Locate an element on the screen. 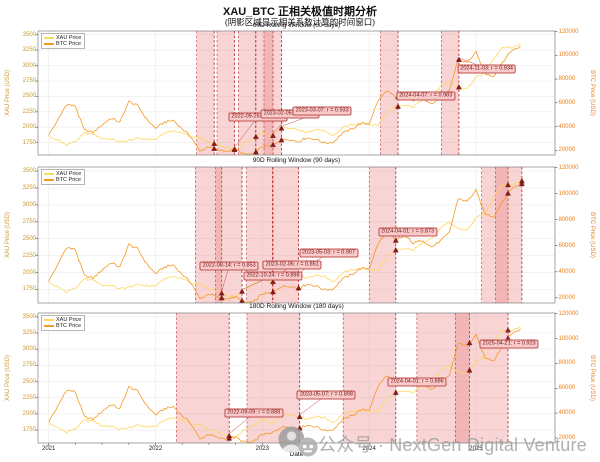 This screenshot has height=462, width=600. subplot-title-90d: 90D Rolling Window (90 days) is located at coordinates (296, 160).